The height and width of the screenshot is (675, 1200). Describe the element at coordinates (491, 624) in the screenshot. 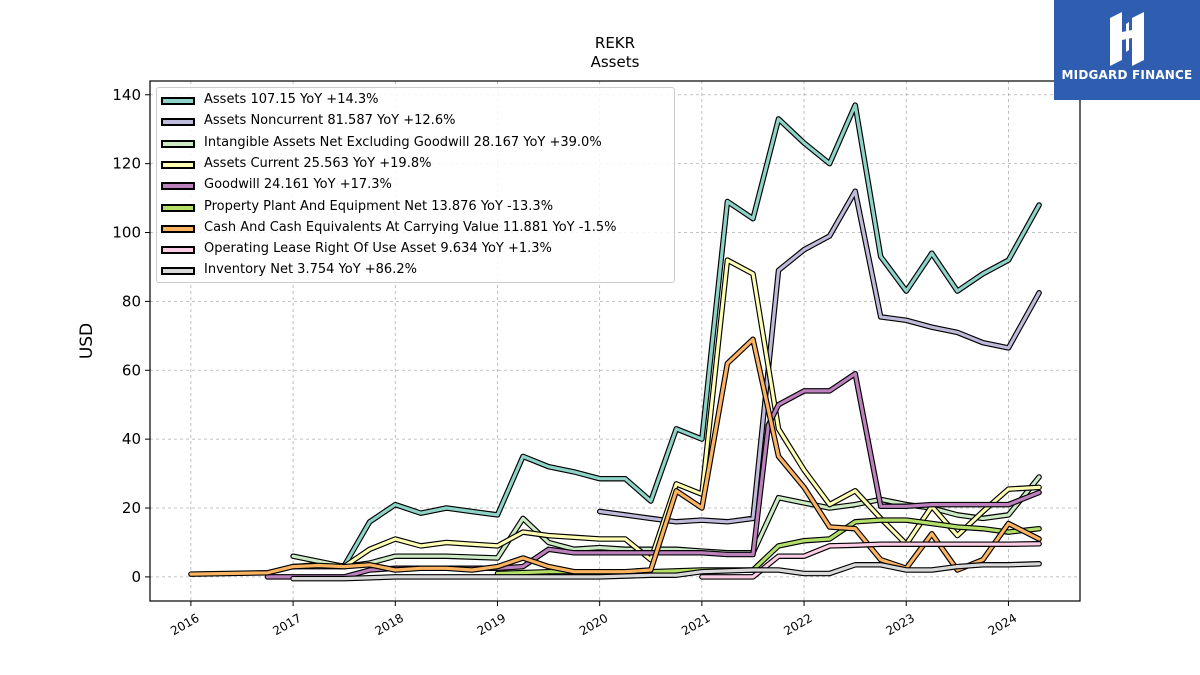

I see `x-tick-label: 2019` at that location.